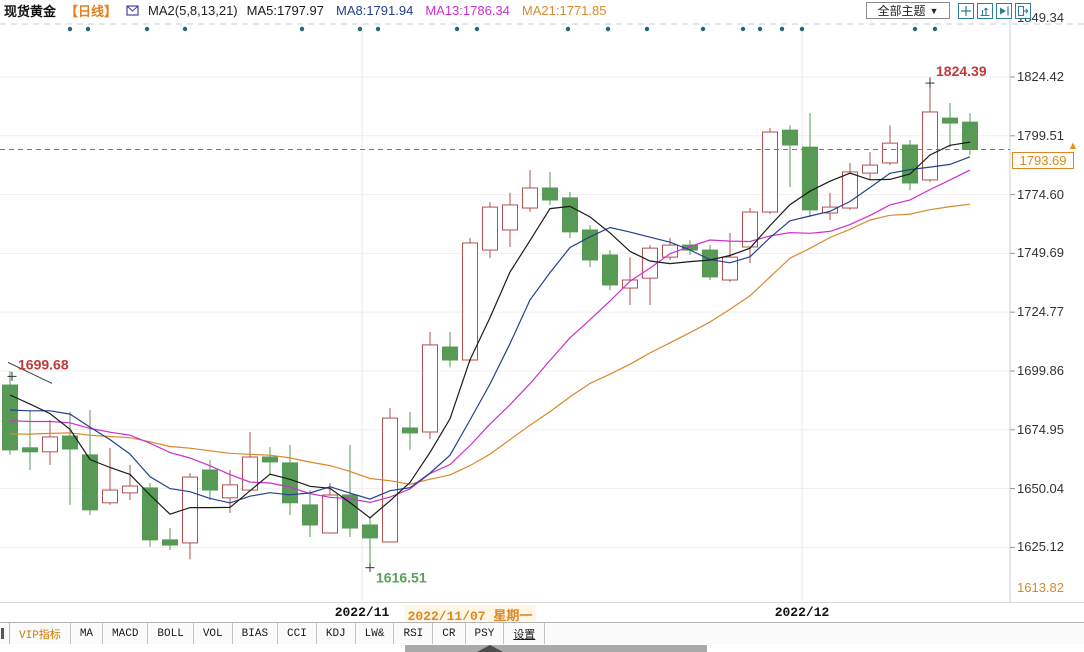 This screenshot has width=1084, height=652. Describe the element at coordinates (802, 612) in the screenshot. I see `month-label: 2022/12` at that location.